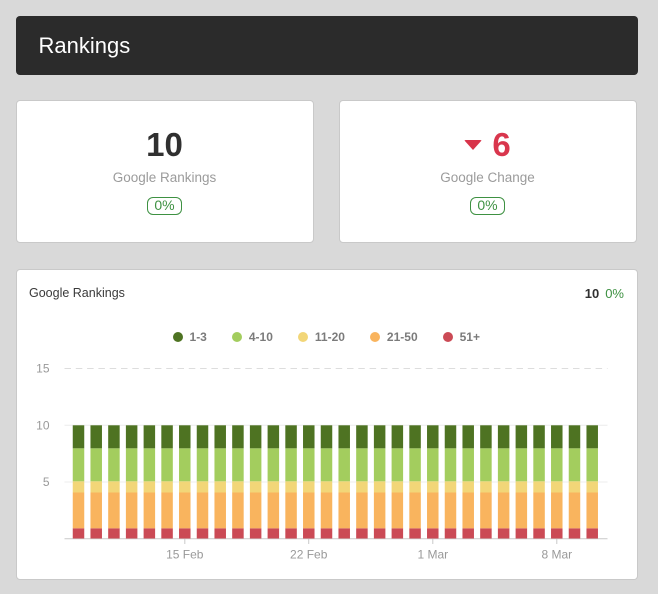  I want to click on svg-text: 10, so click(43, 425).